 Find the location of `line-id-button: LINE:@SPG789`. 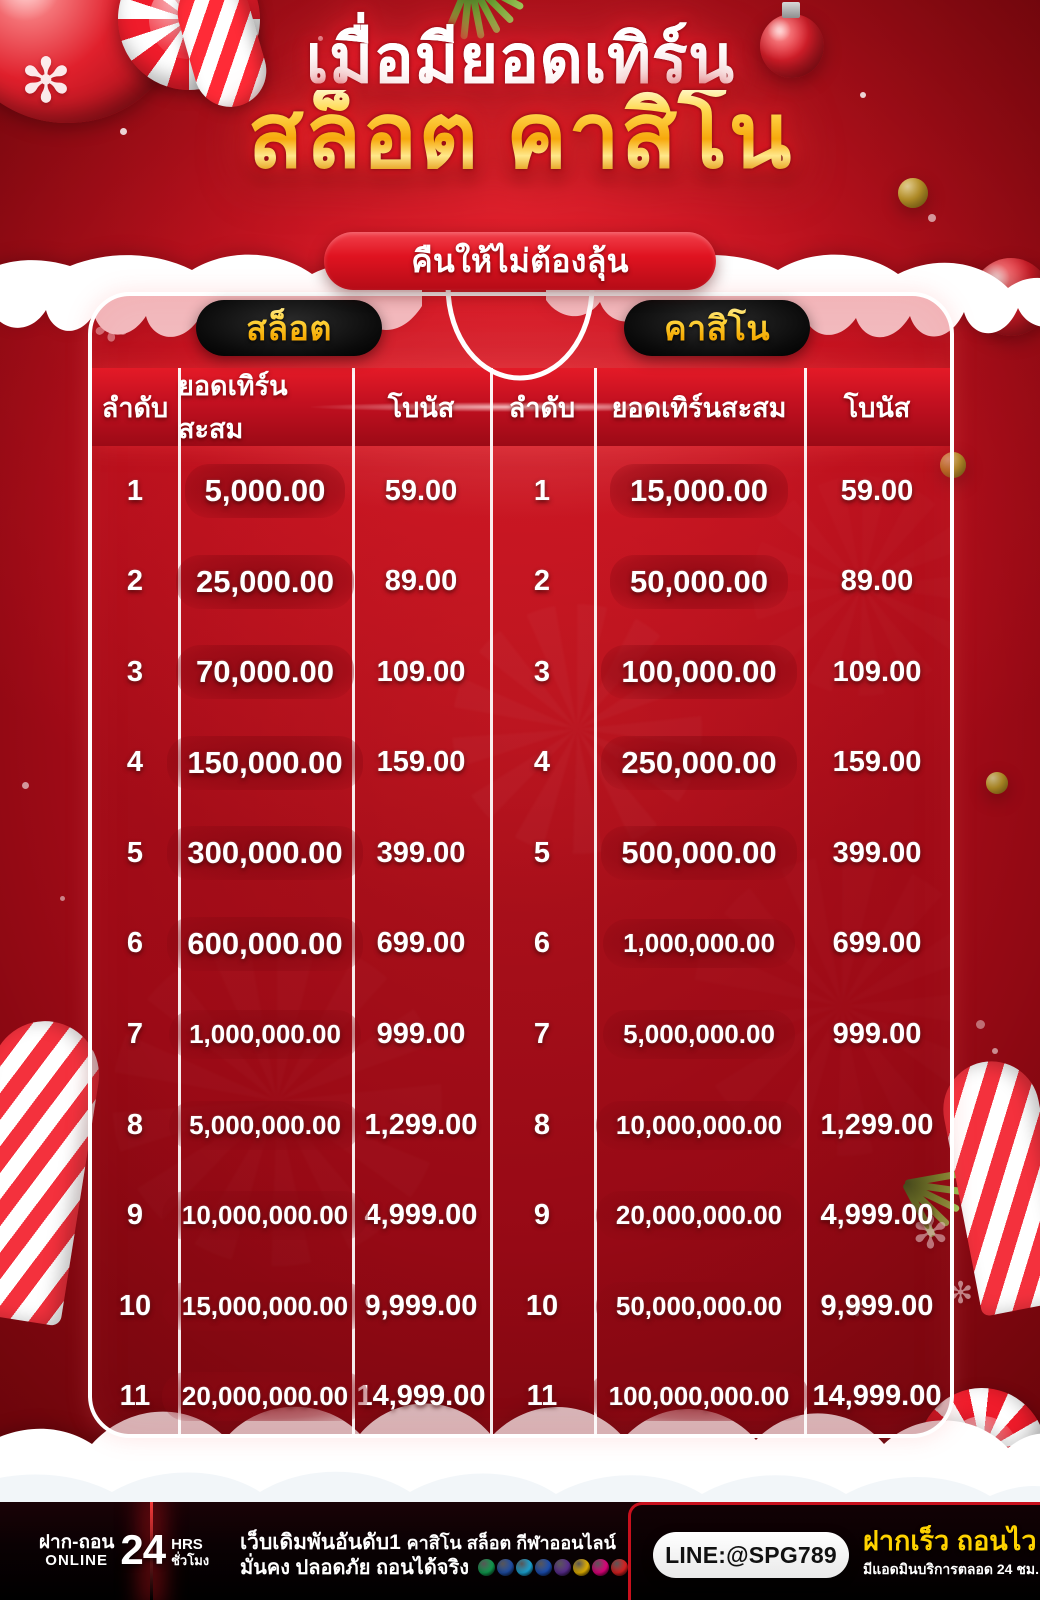

line-id-button: LINE:@SPG789 is located at coordinates (751, 1555).